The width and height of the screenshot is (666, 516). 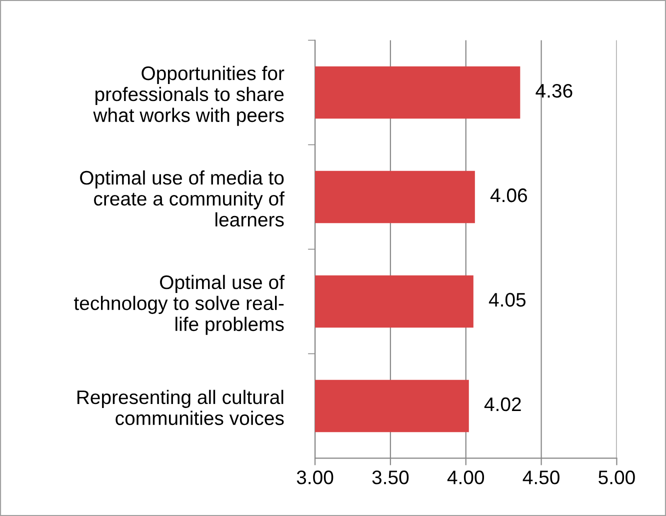 I want to click on x-tick-label: 3.50, so click(x=390, y=477).